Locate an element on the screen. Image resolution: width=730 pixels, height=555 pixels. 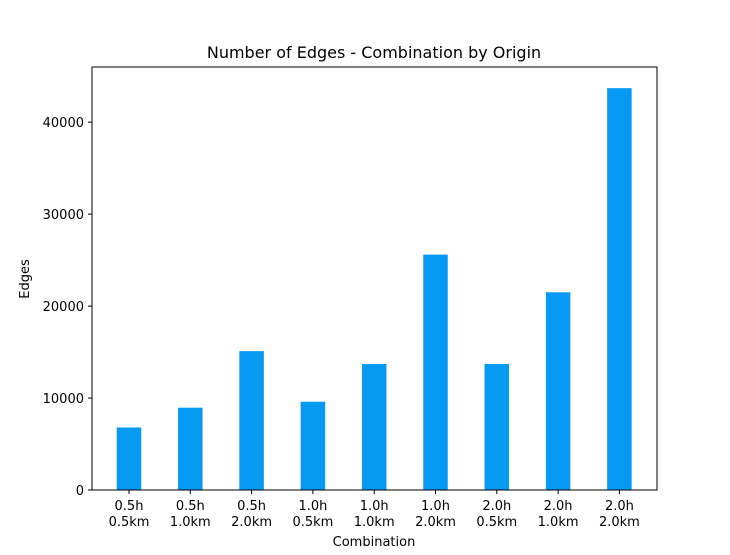
y-axis-label: Edges is located at coordinates (25, 279).